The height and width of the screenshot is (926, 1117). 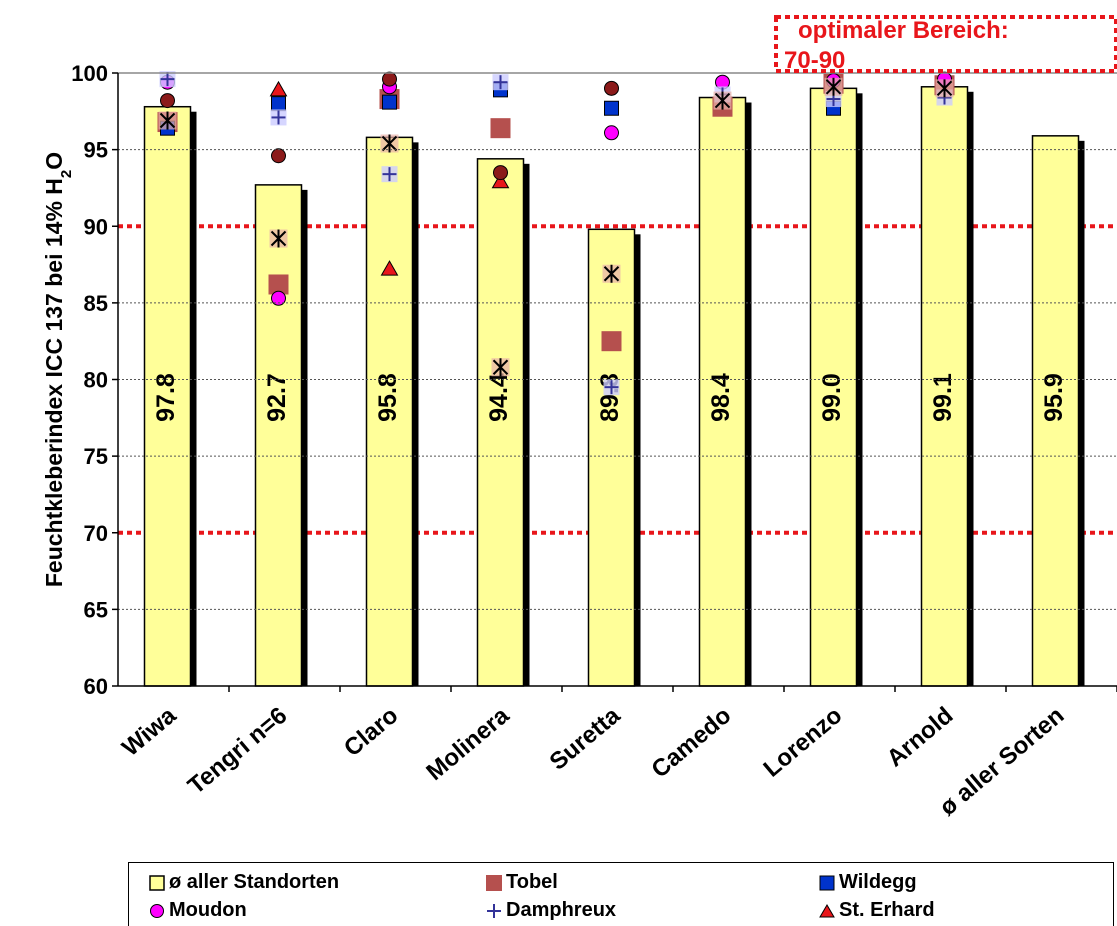 I want to click on y-tick-label: 60, so click(x=96, y=686).